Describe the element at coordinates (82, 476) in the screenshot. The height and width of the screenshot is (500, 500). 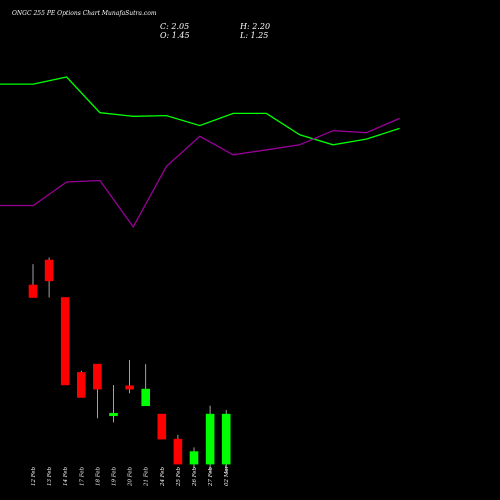
I see `x-tick-label: 17 Feb` at that location.